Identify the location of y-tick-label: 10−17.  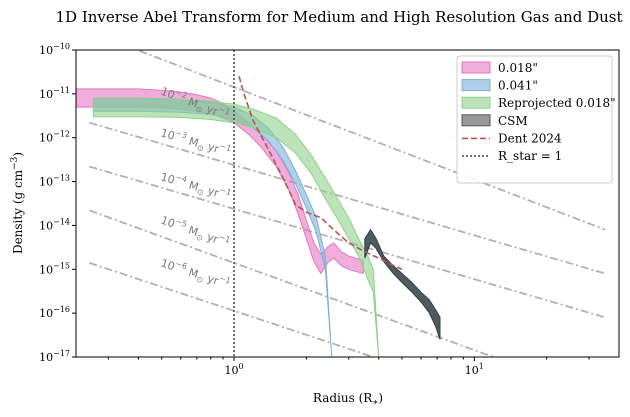
(54, 356).